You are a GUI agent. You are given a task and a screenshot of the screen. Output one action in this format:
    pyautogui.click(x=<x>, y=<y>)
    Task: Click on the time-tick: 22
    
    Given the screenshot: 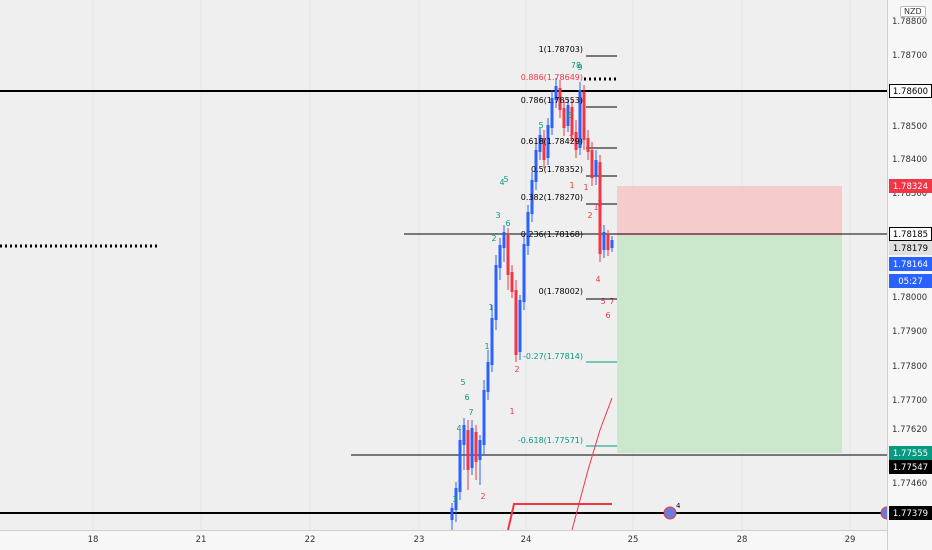 What is the action you would take?
    pyautogui.click(x=310, y=540)
    